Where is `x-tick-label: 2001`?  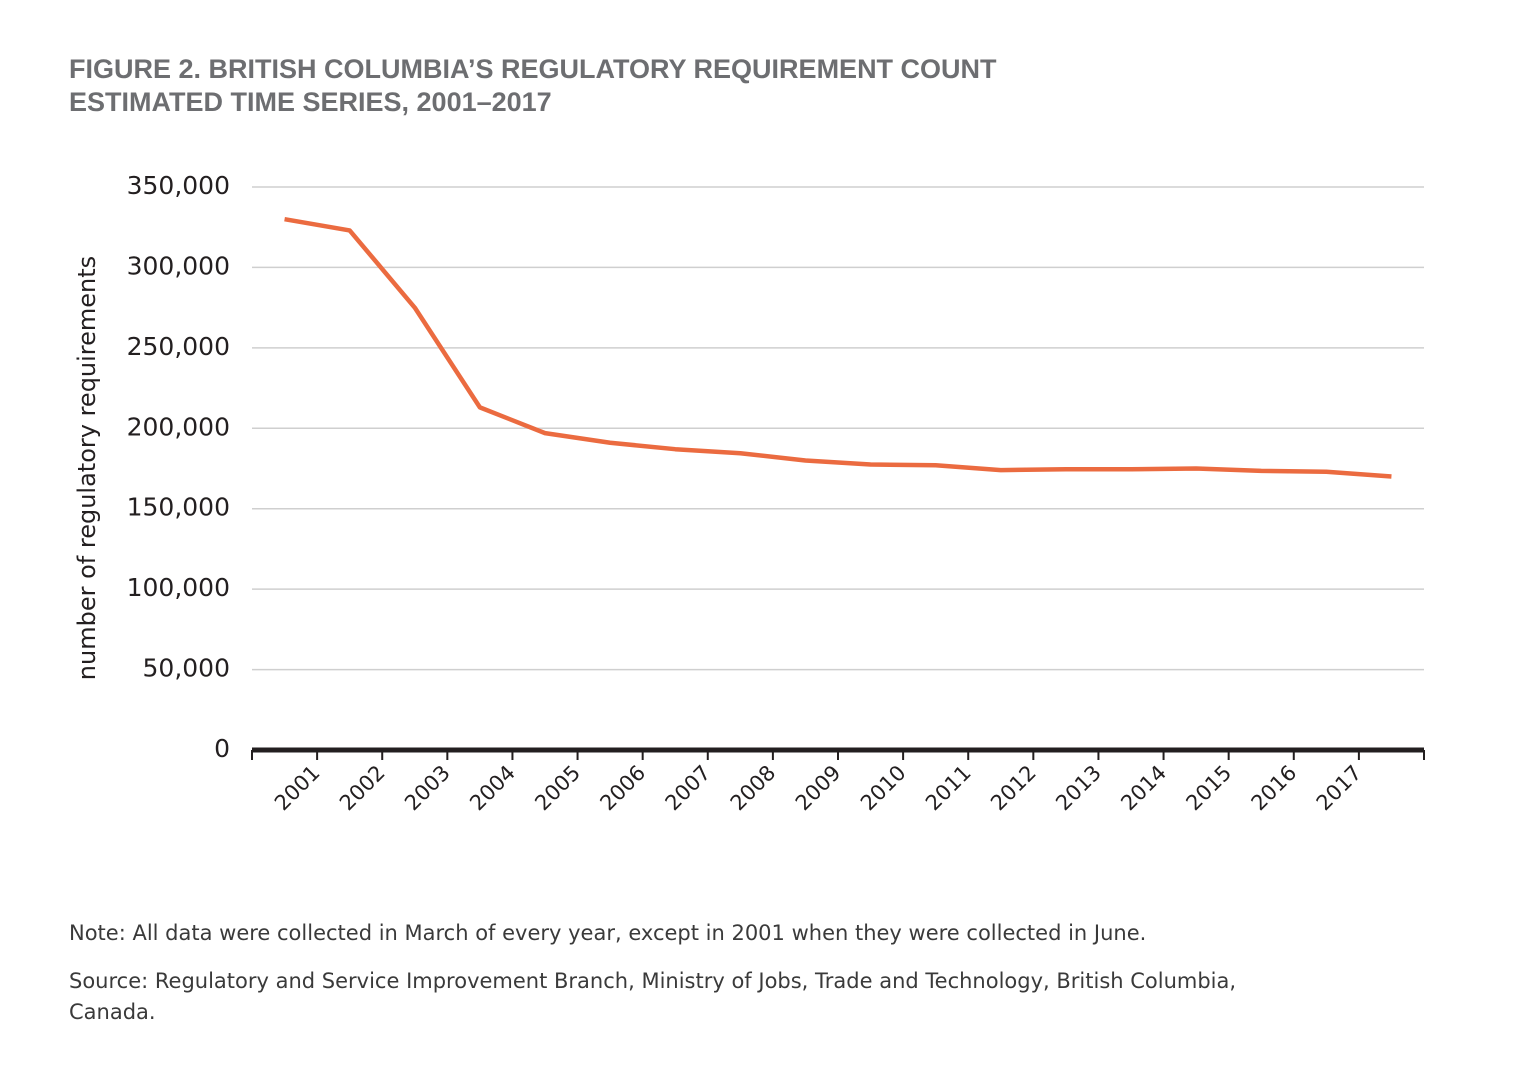 x-tick-label: 2001 is located at coordinates (297, 788).